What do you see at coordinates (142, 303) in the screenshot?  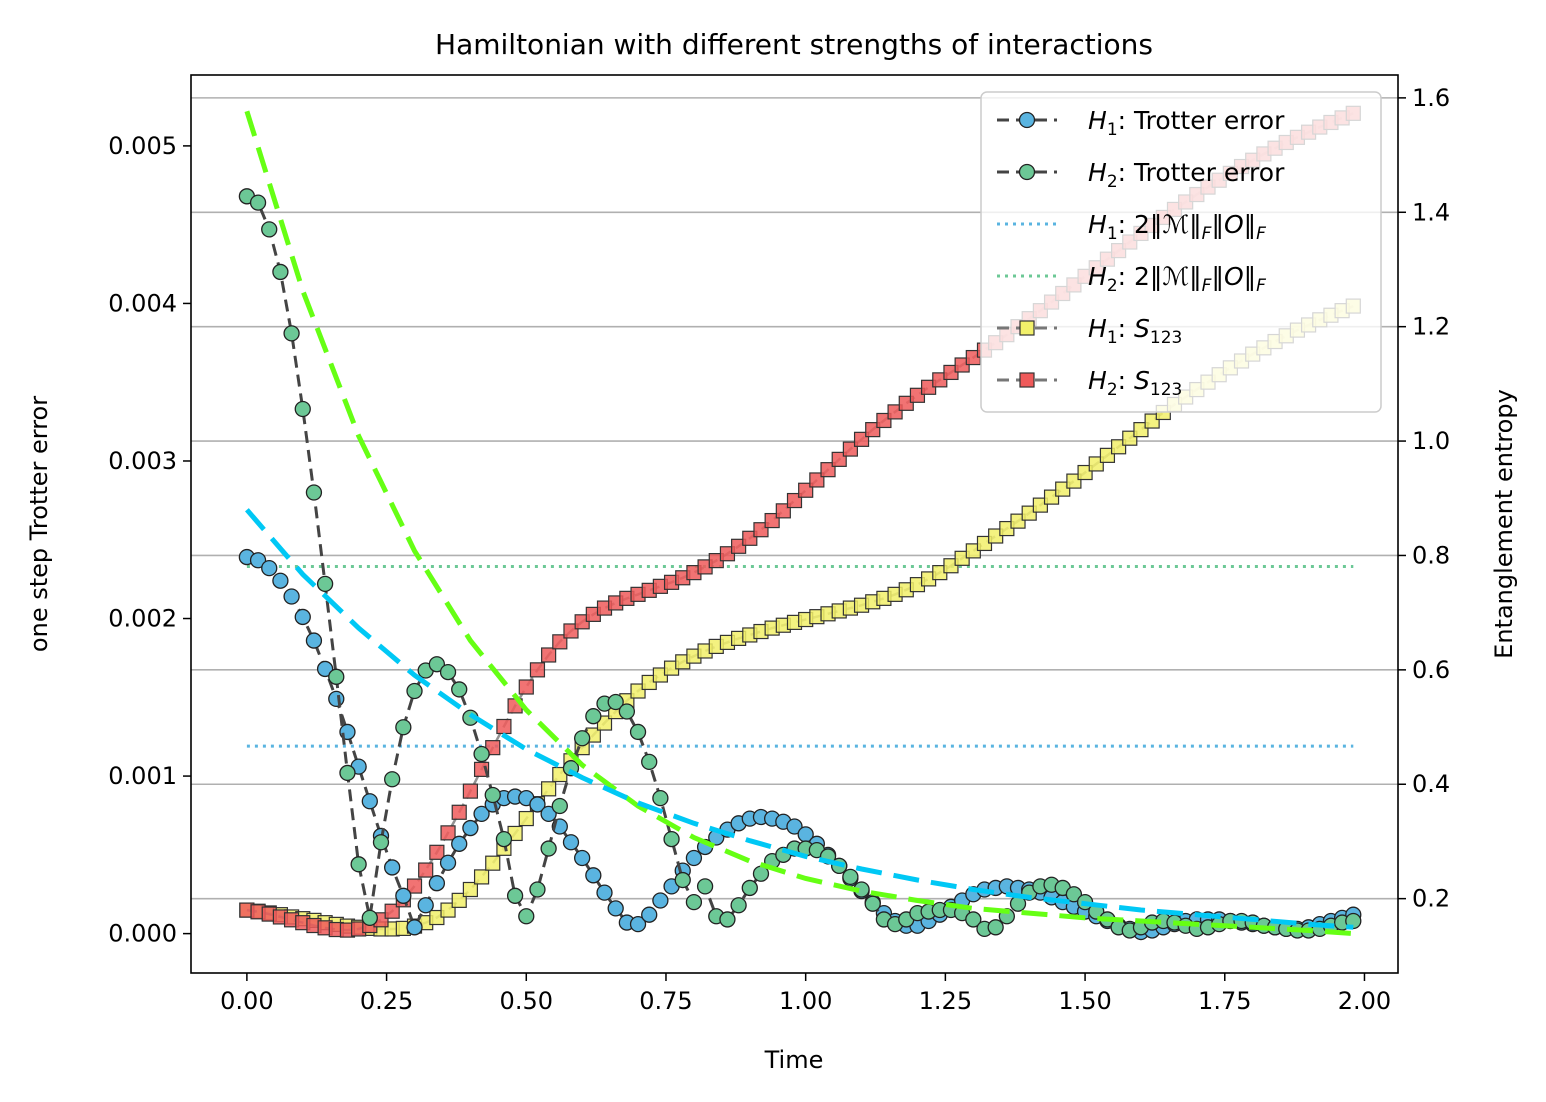 I see `left-y-tick-label: 0.004` at bounding box center [142, 303].